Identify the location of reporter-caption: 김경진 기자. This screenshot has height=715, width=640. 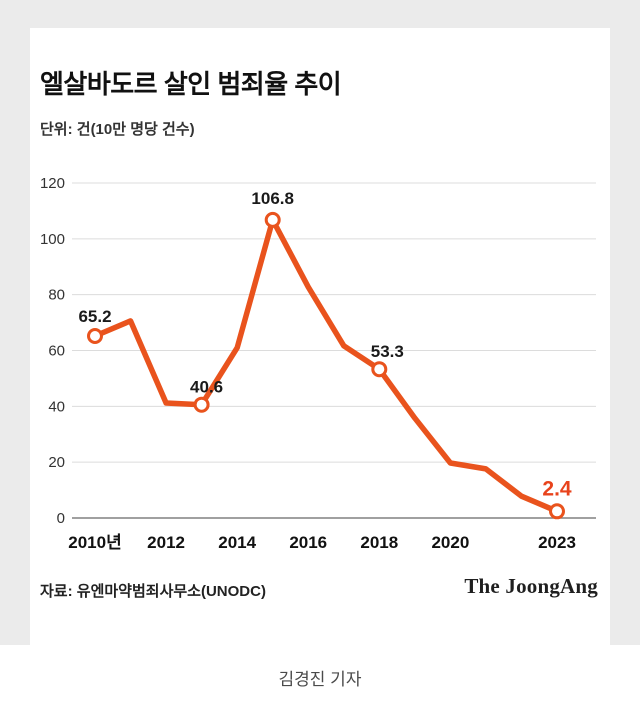
(320, 679).